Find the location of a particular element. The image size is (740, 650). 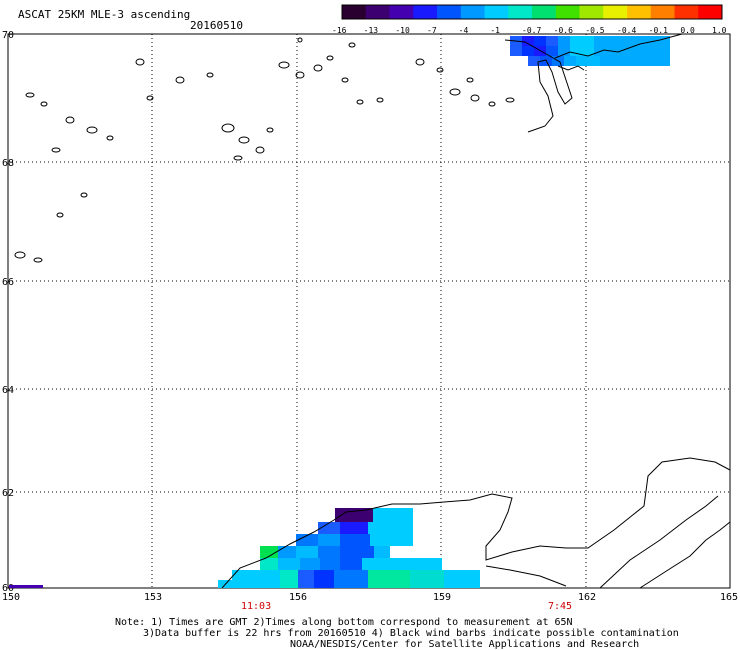

colorbar-label: -16 is located at coordinates (339, 30).